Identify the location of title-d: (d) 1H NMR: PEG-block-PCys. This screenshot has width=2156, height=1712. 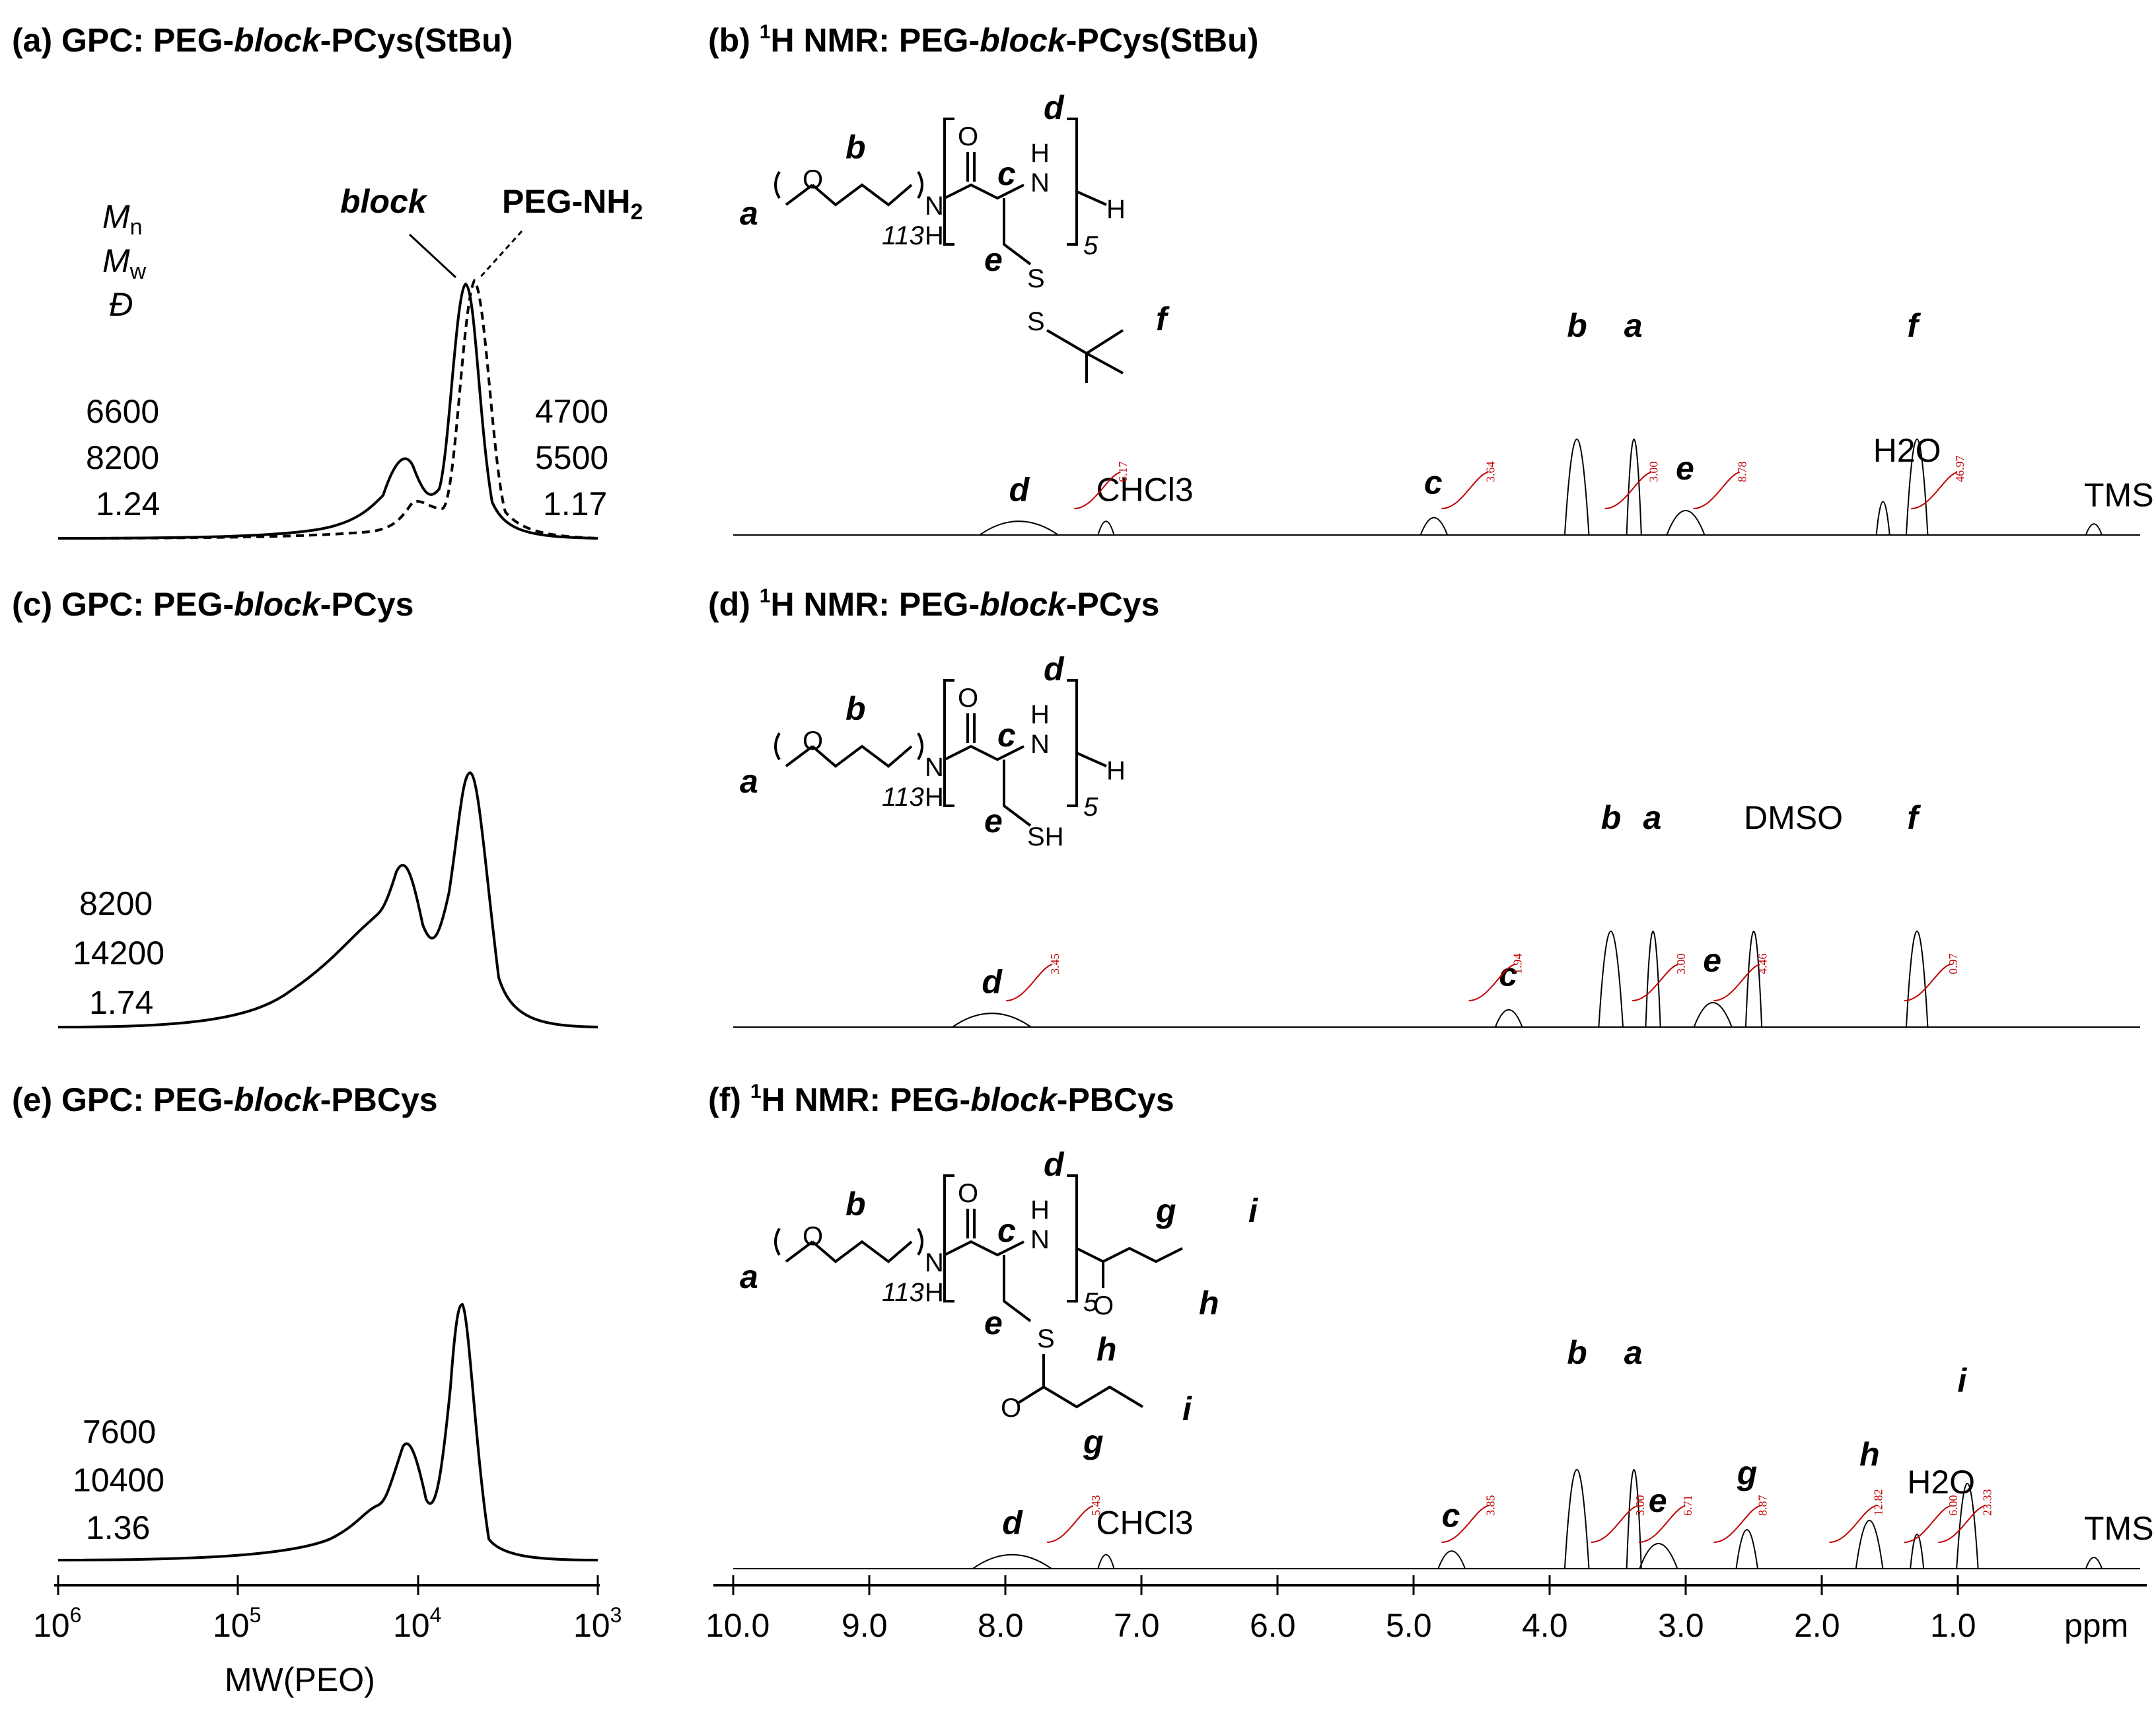
(933, 604).